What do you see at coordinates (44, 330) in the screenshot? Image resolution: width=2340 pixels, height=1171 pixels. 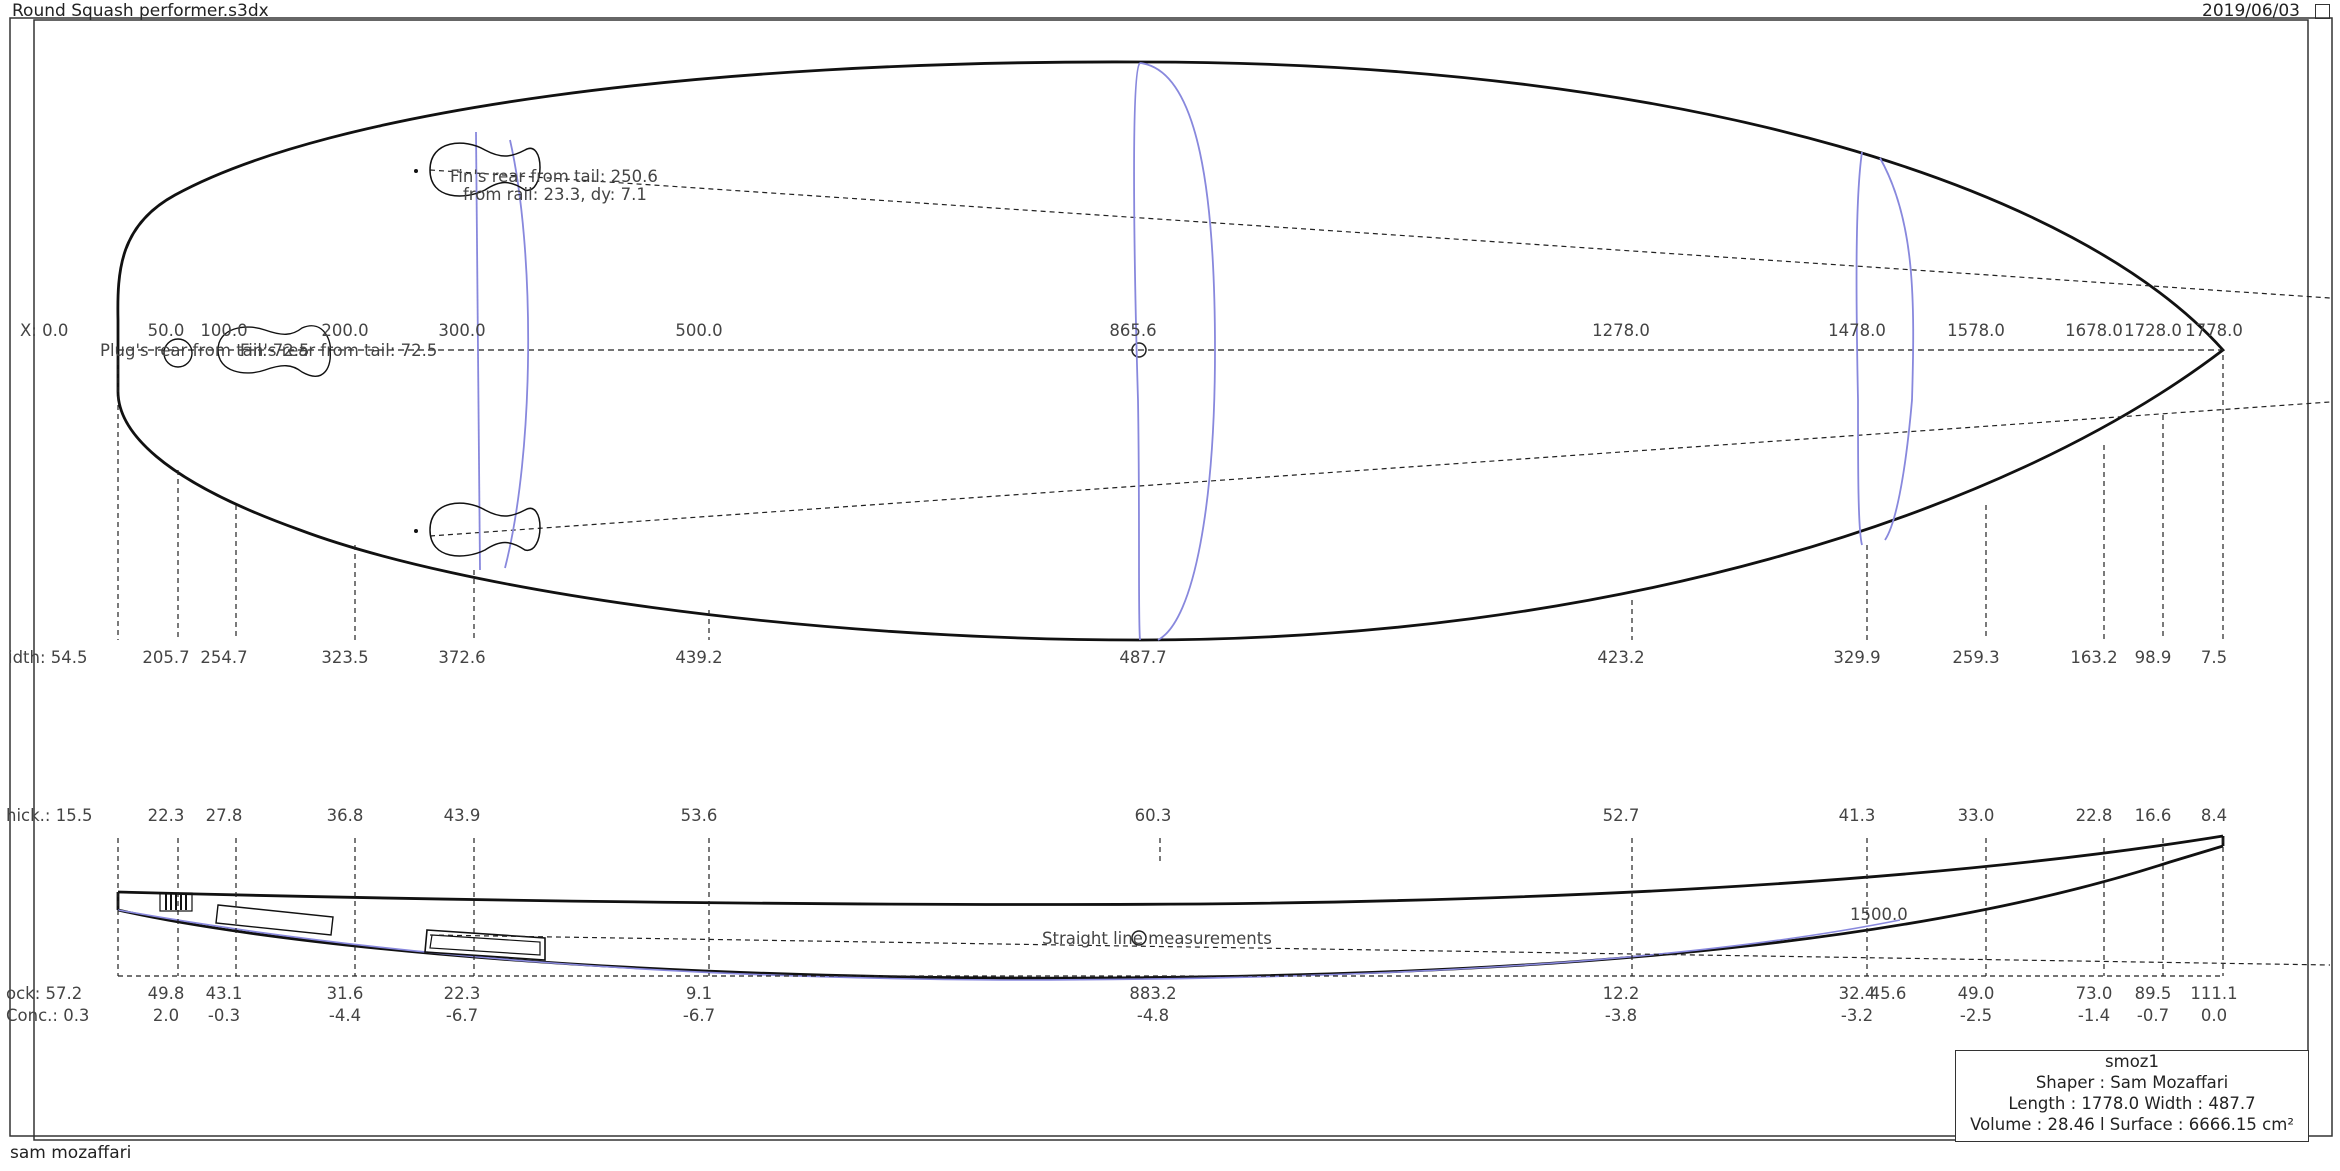 I see `x-prefix-label: X: 0.0` at bounding box center [44, 330].